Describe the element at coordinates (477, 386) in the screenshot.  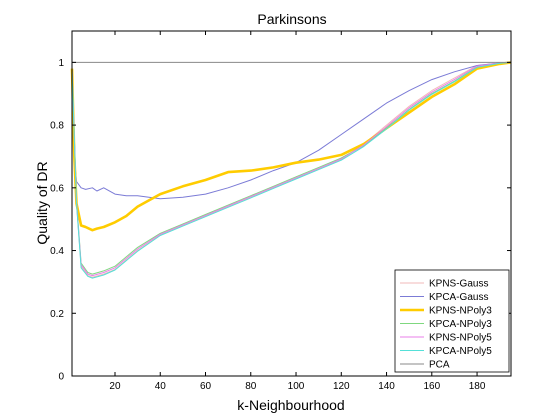
I see `x-tick-label: 180` at that location.